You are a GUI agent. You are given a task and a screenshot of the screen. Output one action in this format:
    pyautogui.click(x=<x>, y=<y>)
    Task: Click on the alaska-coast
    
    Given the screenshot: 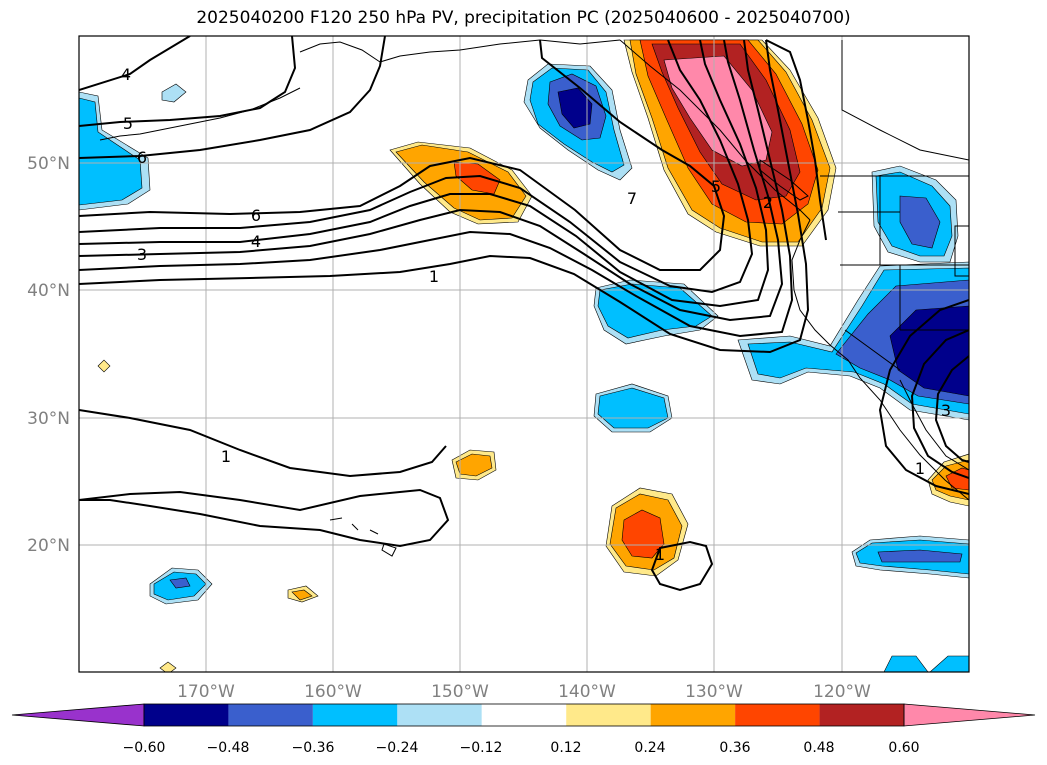 What is the action you would take?
    pyautogui.click(x=460, y=51)
    